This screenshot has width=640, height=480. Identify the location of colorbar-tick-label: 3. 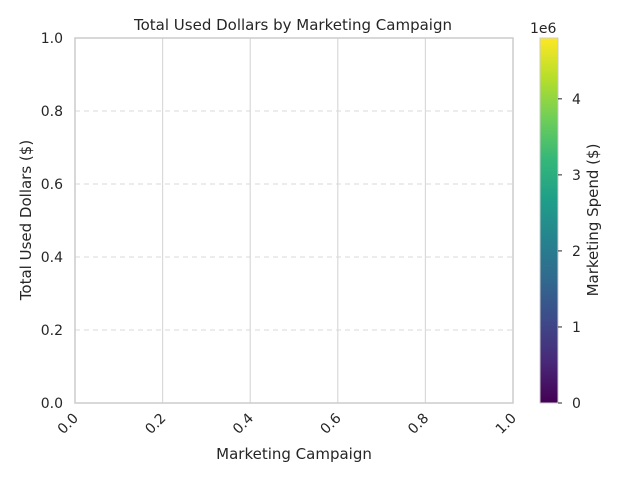
(576, 176).